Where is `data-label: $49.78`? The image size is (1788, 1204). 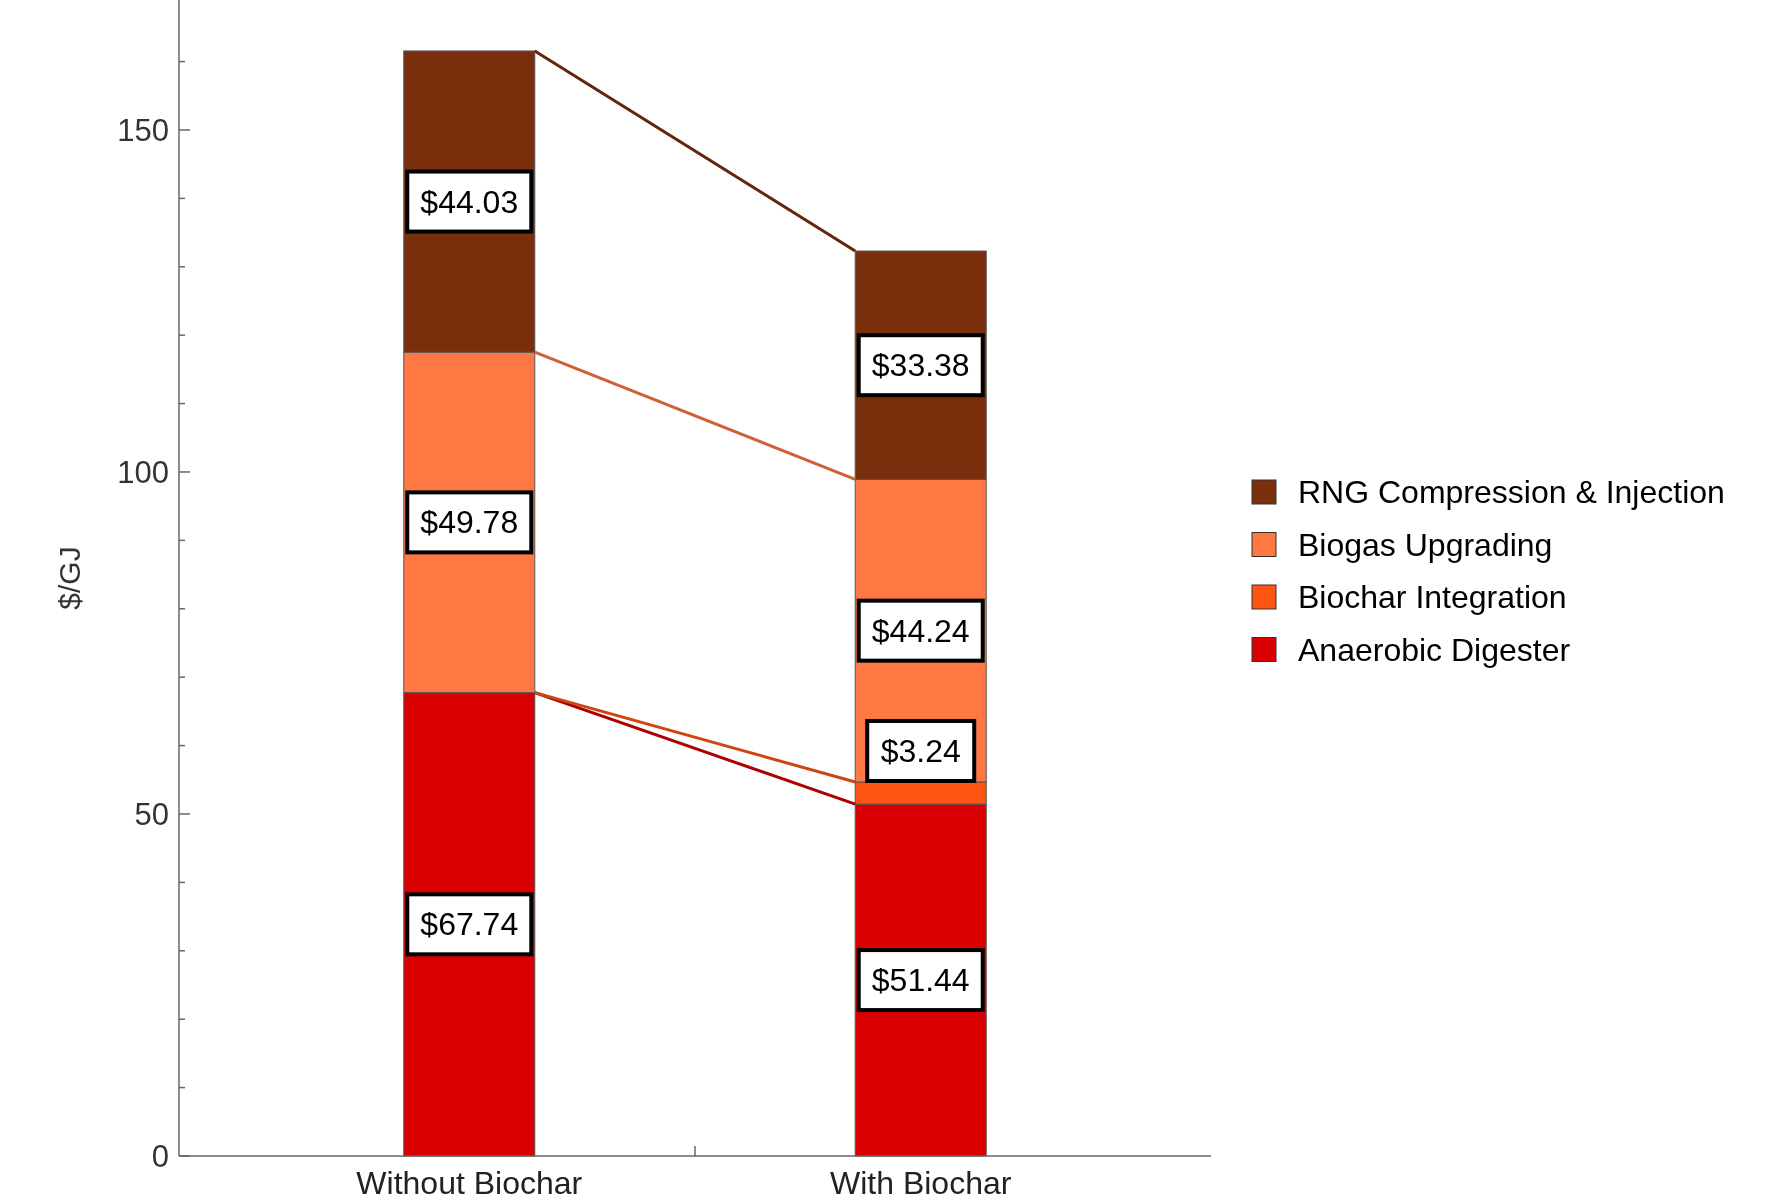
data-label: $49.78 is located at coordinates (469, 522).